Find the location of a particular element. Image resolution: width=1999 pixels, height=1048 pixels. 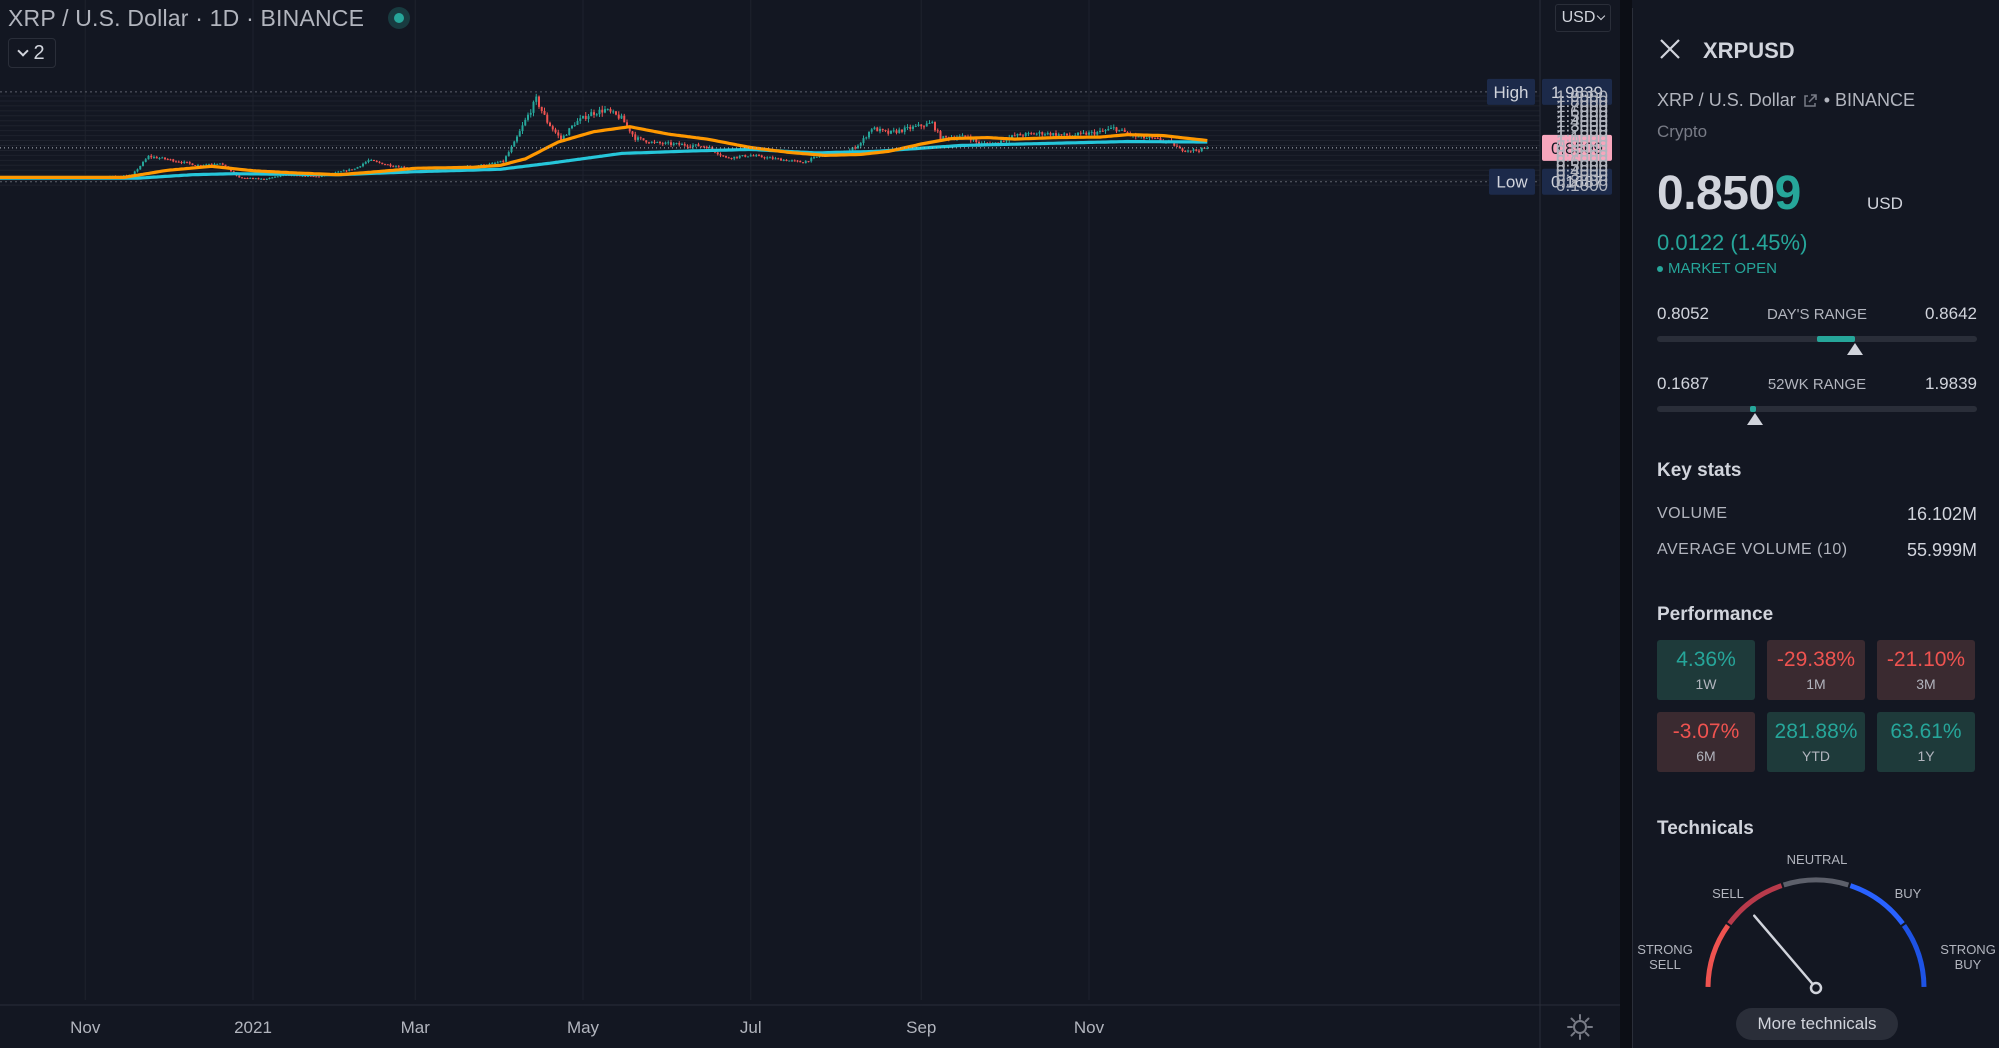

external-link-icon is located at coordinates (1810, 101).